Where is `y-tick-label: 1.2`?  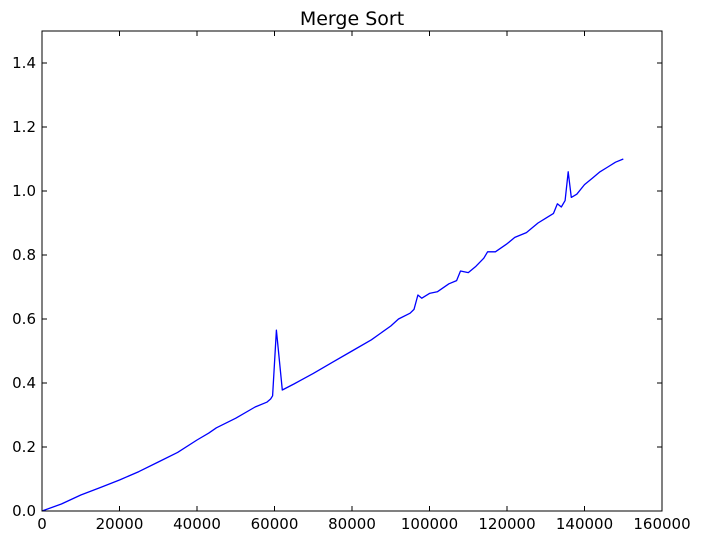
y-tick-label: 1.2 is located at coordinates (24, 127).